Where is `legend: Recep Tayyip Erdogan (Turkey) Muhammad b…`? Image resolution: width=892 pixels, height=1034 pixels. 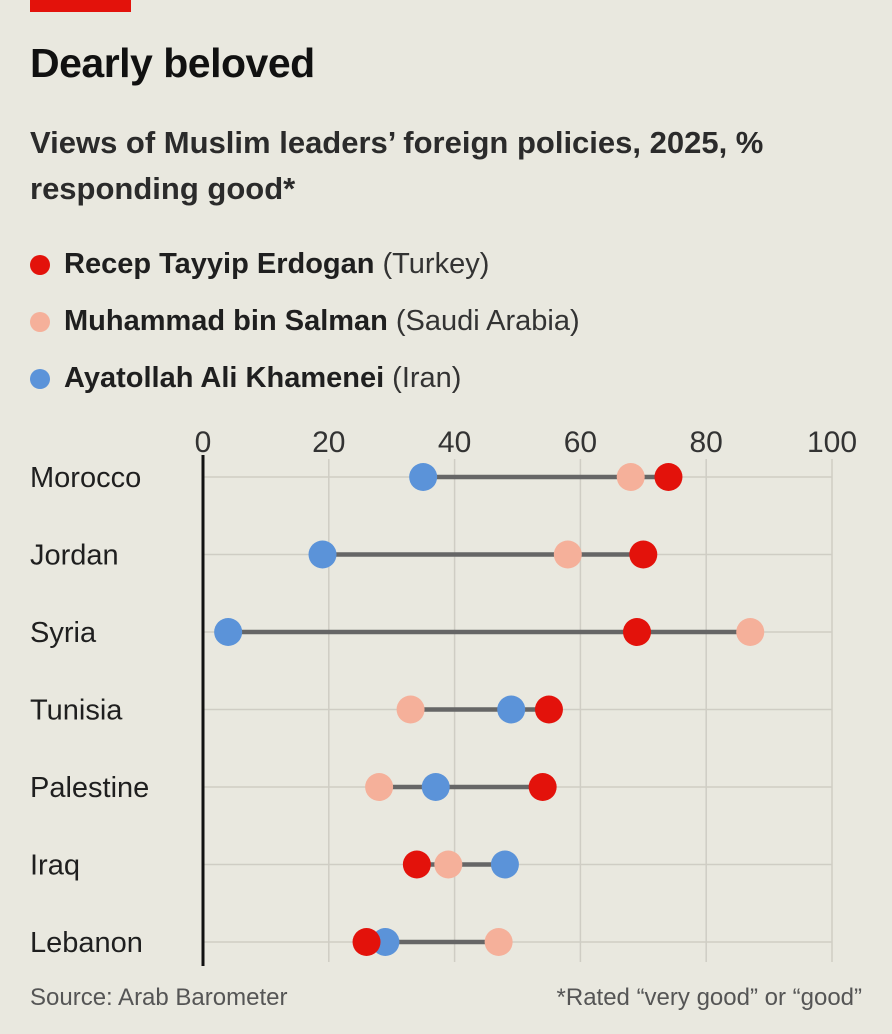
legend: Recep Tayyip Erdogan (Turkey) Muhammad b… is located at coordinates (305, 321).